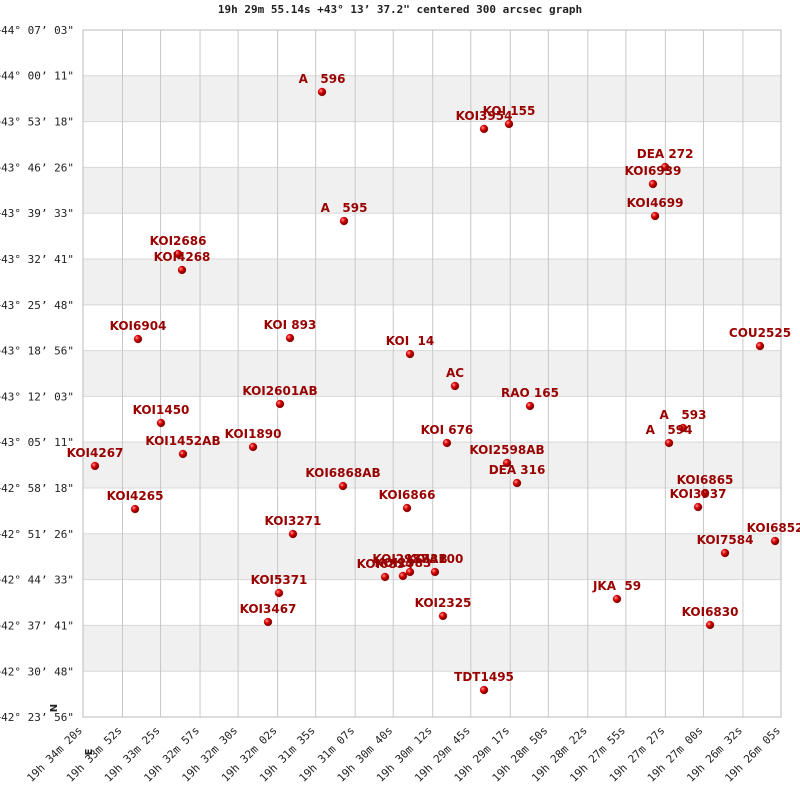 Image resolution: width=800 pixels, height=800 pixels. Describe the element at coordinates (403, 563) in the screenshot. I see `star-label: KOI2983` at that location.